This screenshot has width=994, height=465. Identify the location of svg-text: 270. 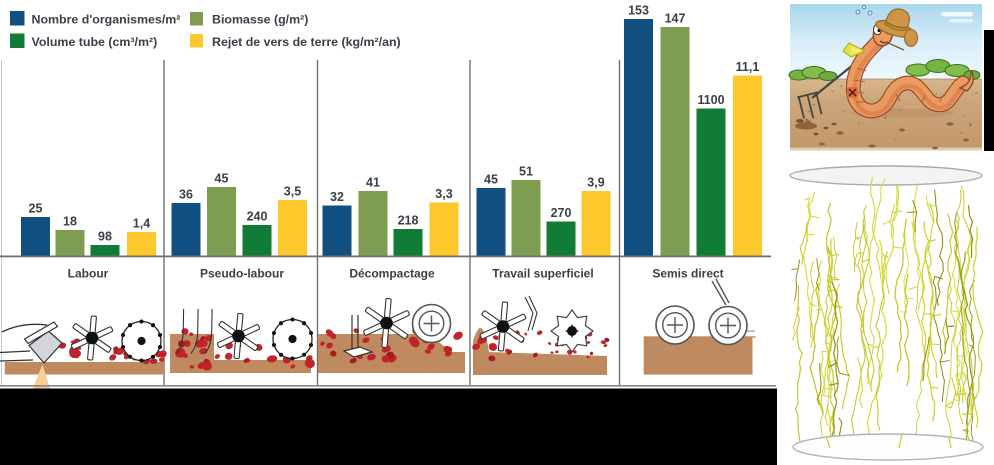
(561, 213).